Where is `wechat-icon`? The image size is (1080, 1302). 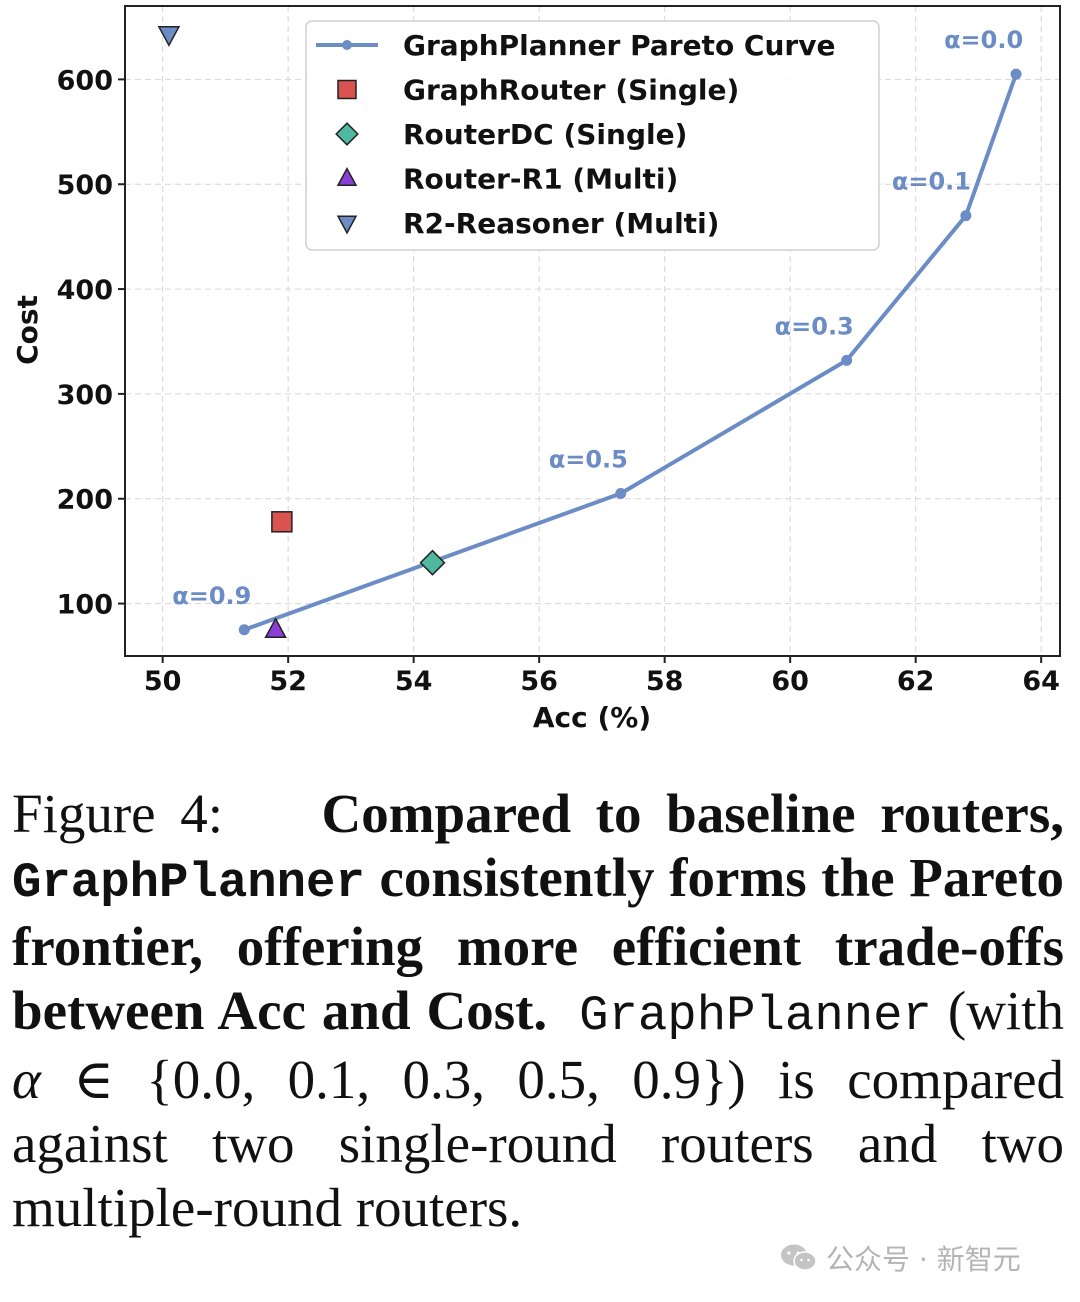
wechat-icon is located at coordinates (799, 1257).